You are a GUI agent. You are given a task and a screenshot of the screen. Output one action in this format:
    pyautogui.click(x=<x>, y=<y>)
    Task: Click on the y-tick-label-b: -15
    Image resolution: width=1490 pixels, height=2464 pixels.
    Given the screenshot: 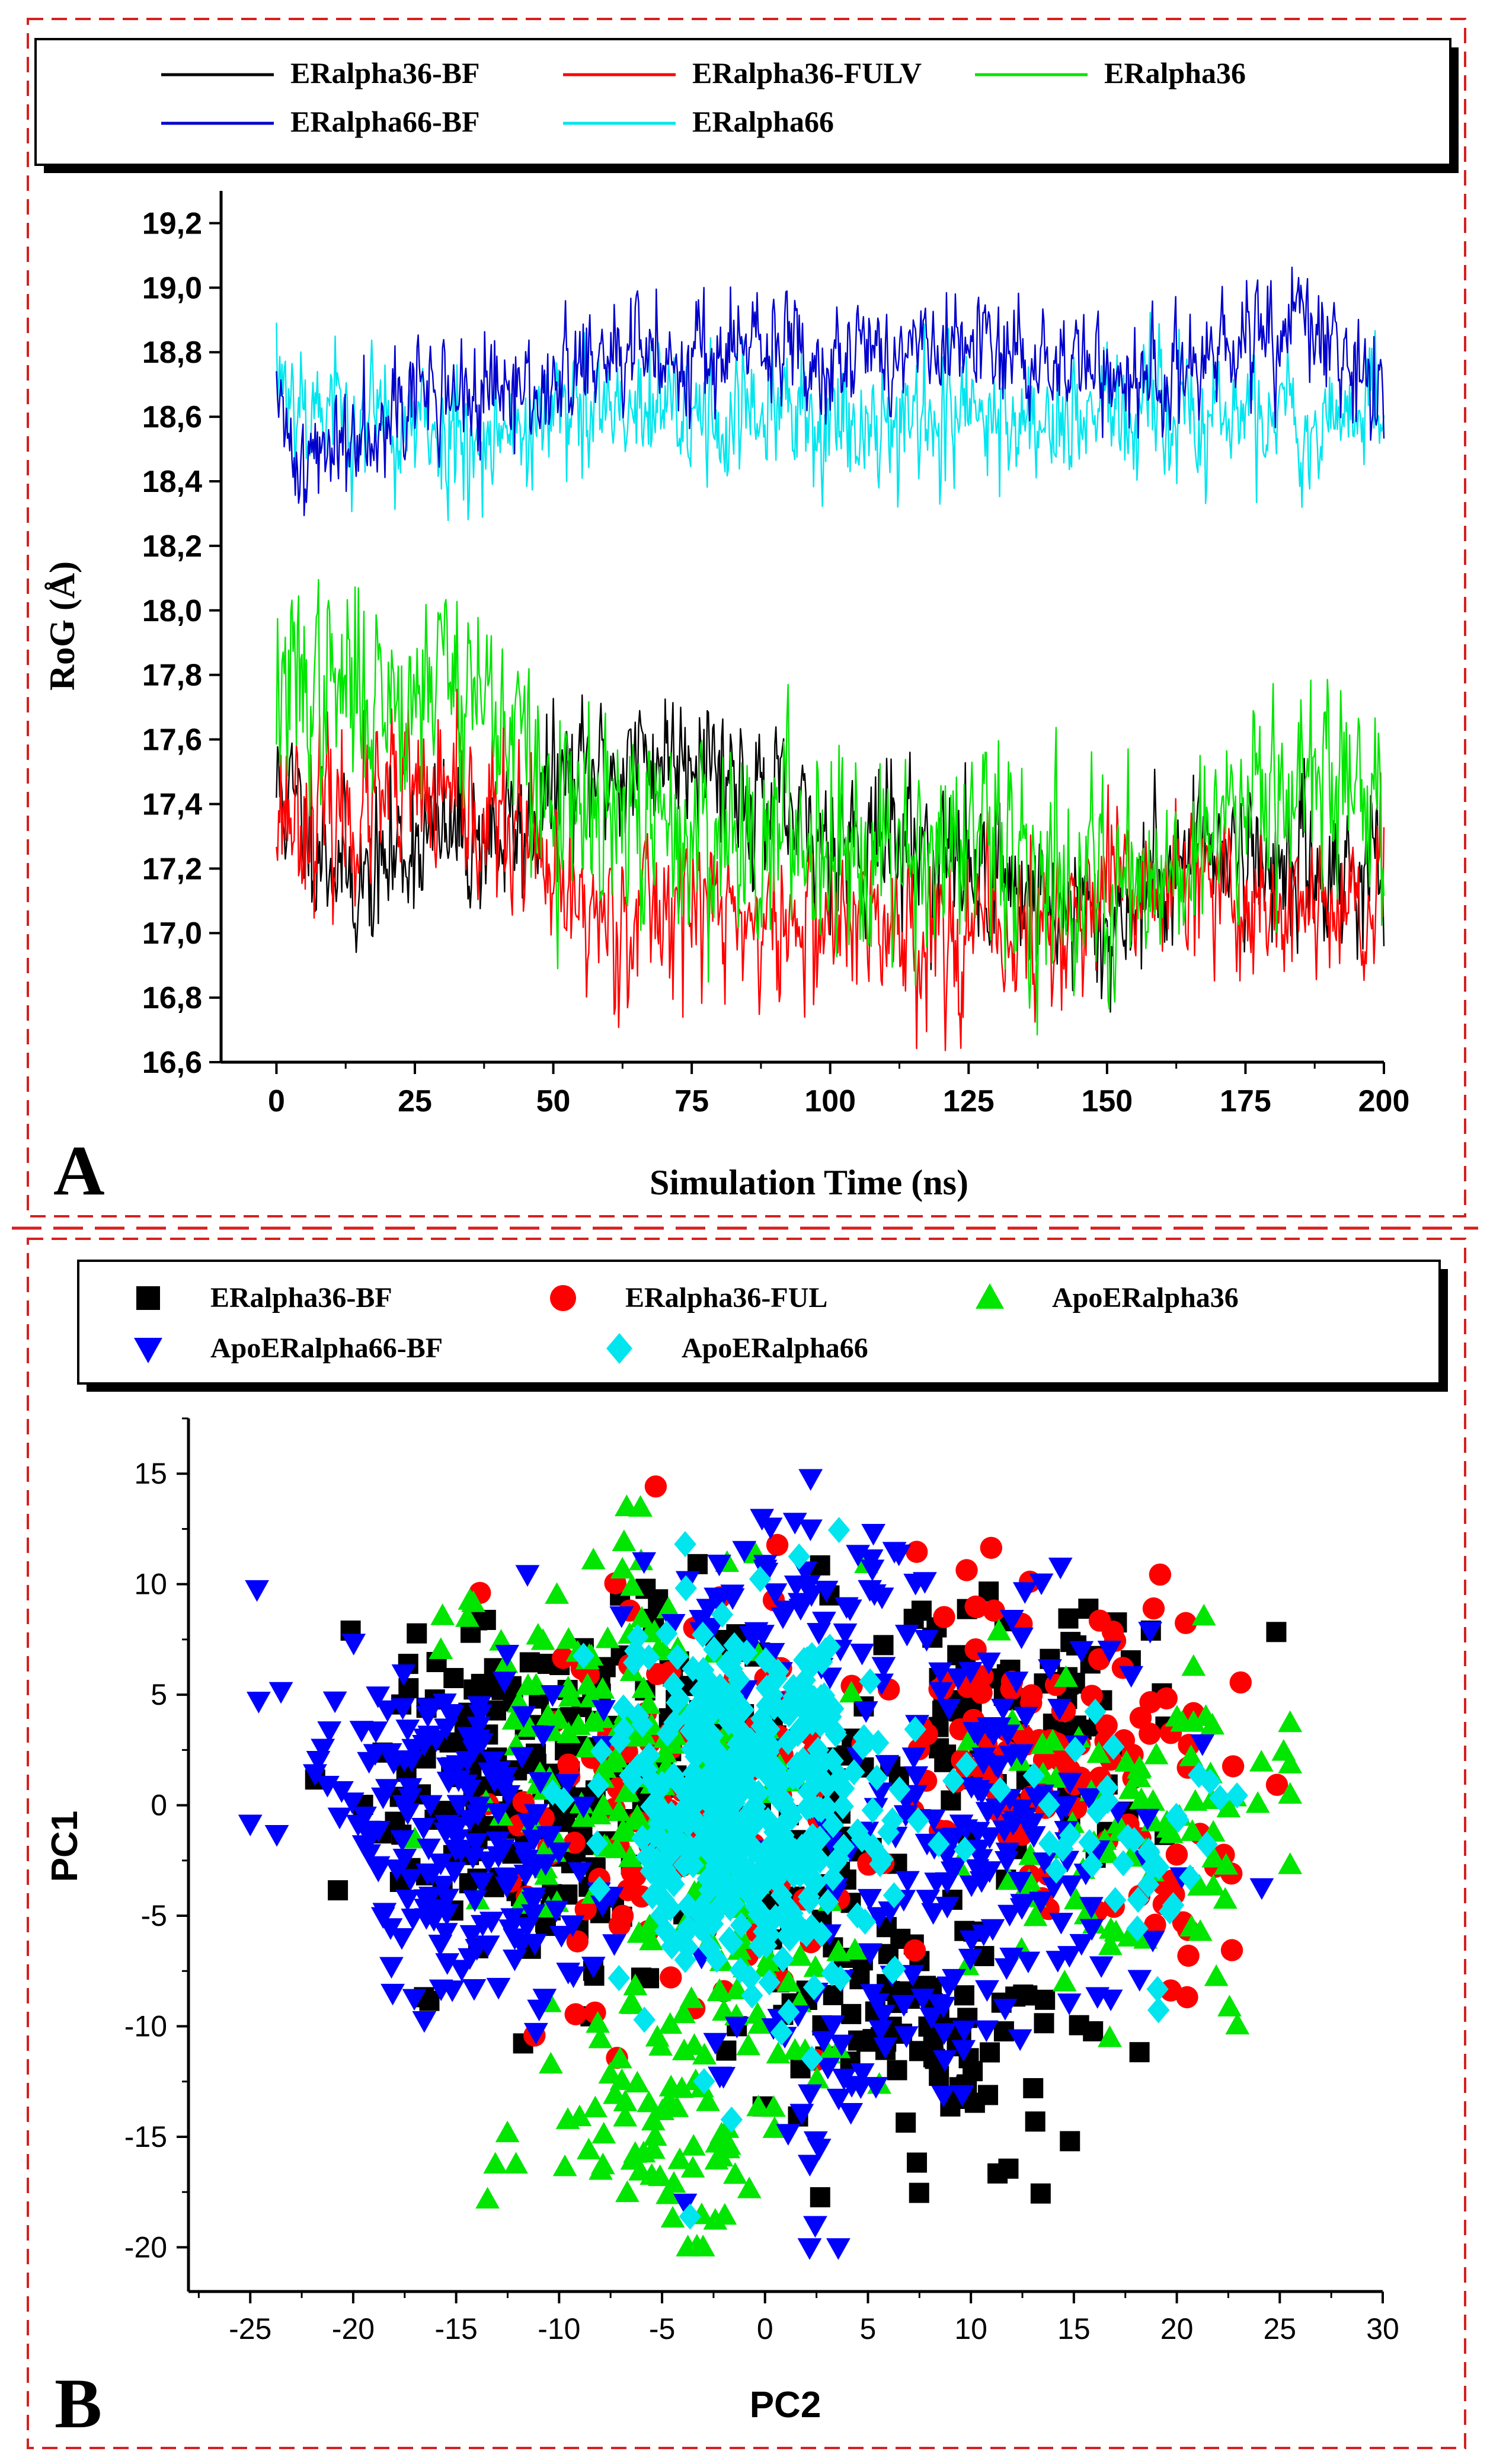 What is the action you would take?
    pyautogui.click(x=145, y=2136)
    